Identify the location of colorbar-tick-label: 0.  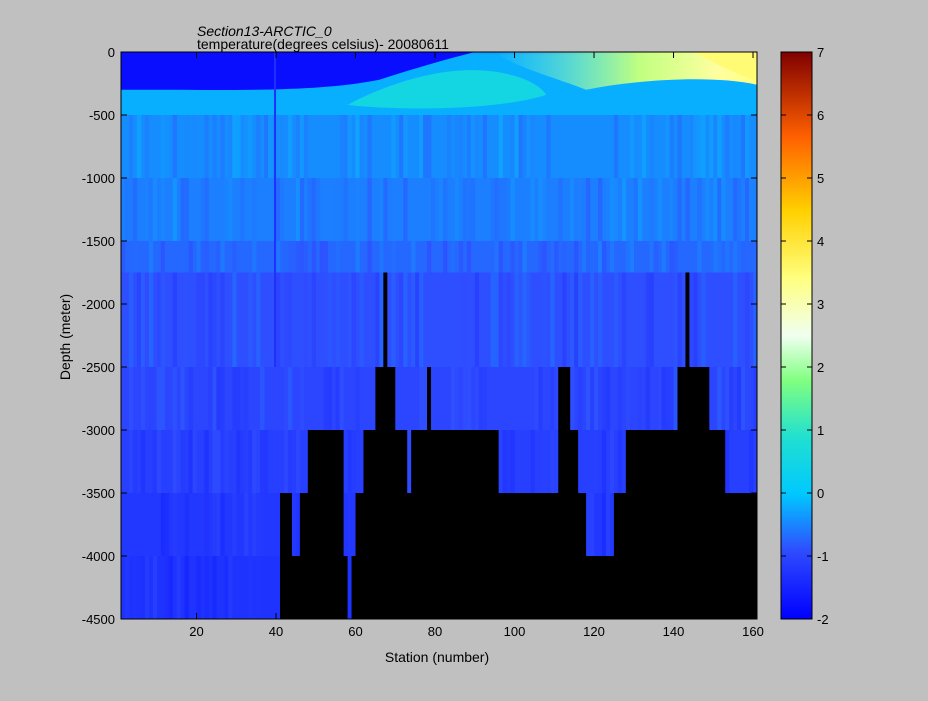
(820, 493).